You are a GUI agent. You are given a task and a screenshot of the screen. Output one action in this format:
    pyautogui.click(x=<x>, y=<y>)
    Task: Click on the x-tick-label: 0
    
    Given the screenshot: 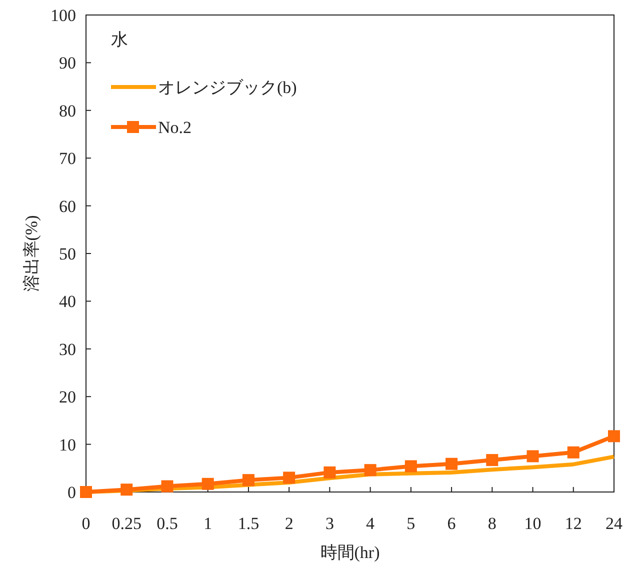 What is the action you would take?
    pyautogui.click(x=86, y=523)
    